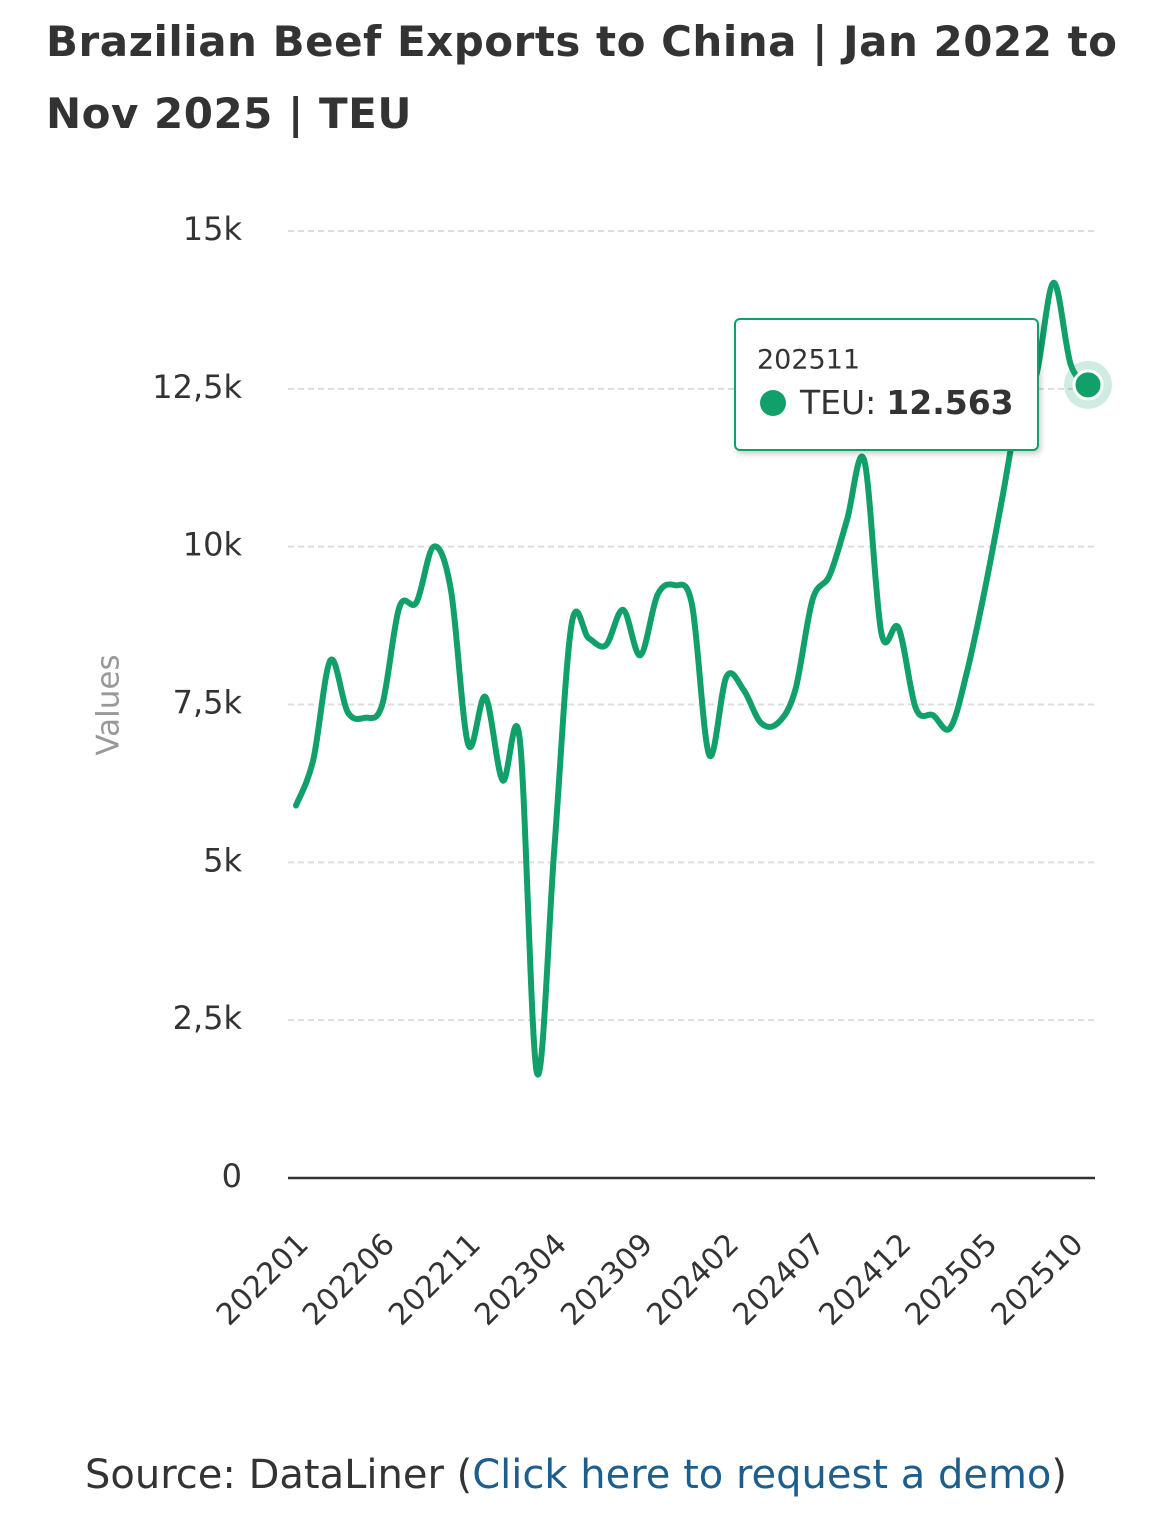  Describe the element at coordinates (949, 402) in the screenshot. I see `tooltip-value: 12.563` at that location.